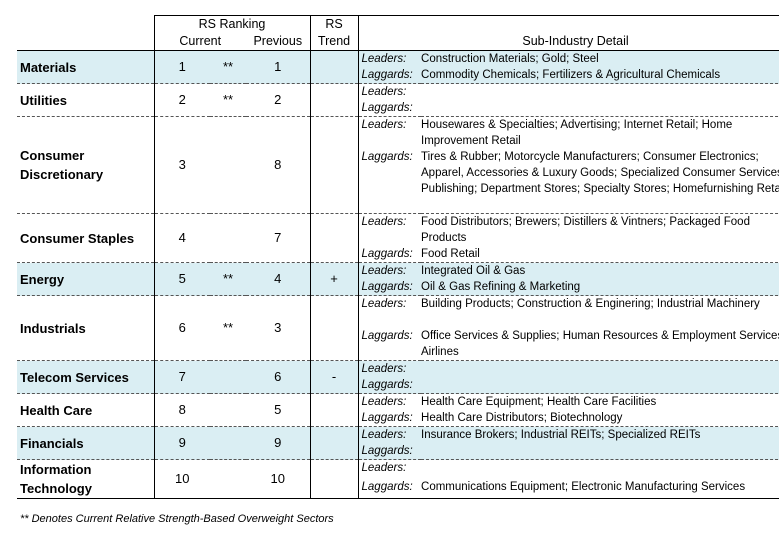 The width and height of the screenshot is (779, 535). Describe the element at coordinates (86, 165) in the screenshot. I see `sector-name: Consumer Discretionary` at that location.